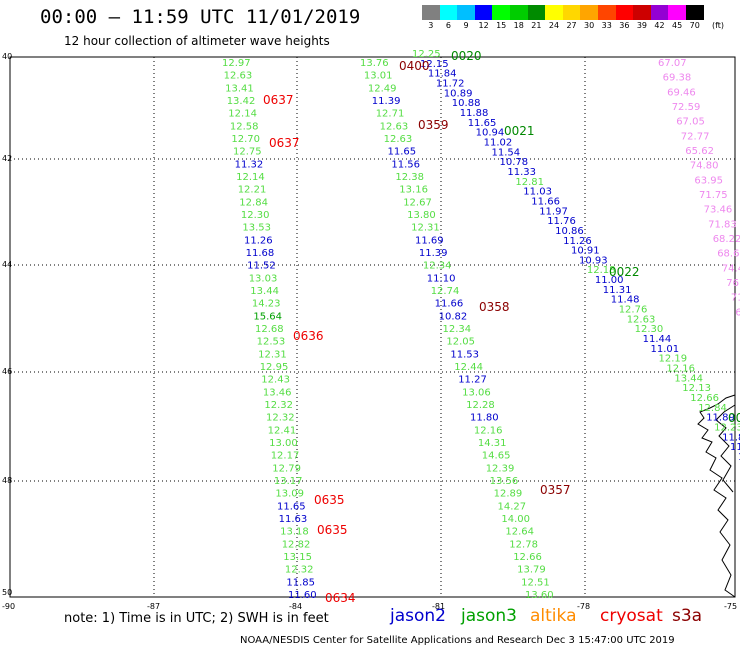 The height and width of the screenshot is (650, 740). I want to click on legend-value: 27, so click(571, 25).